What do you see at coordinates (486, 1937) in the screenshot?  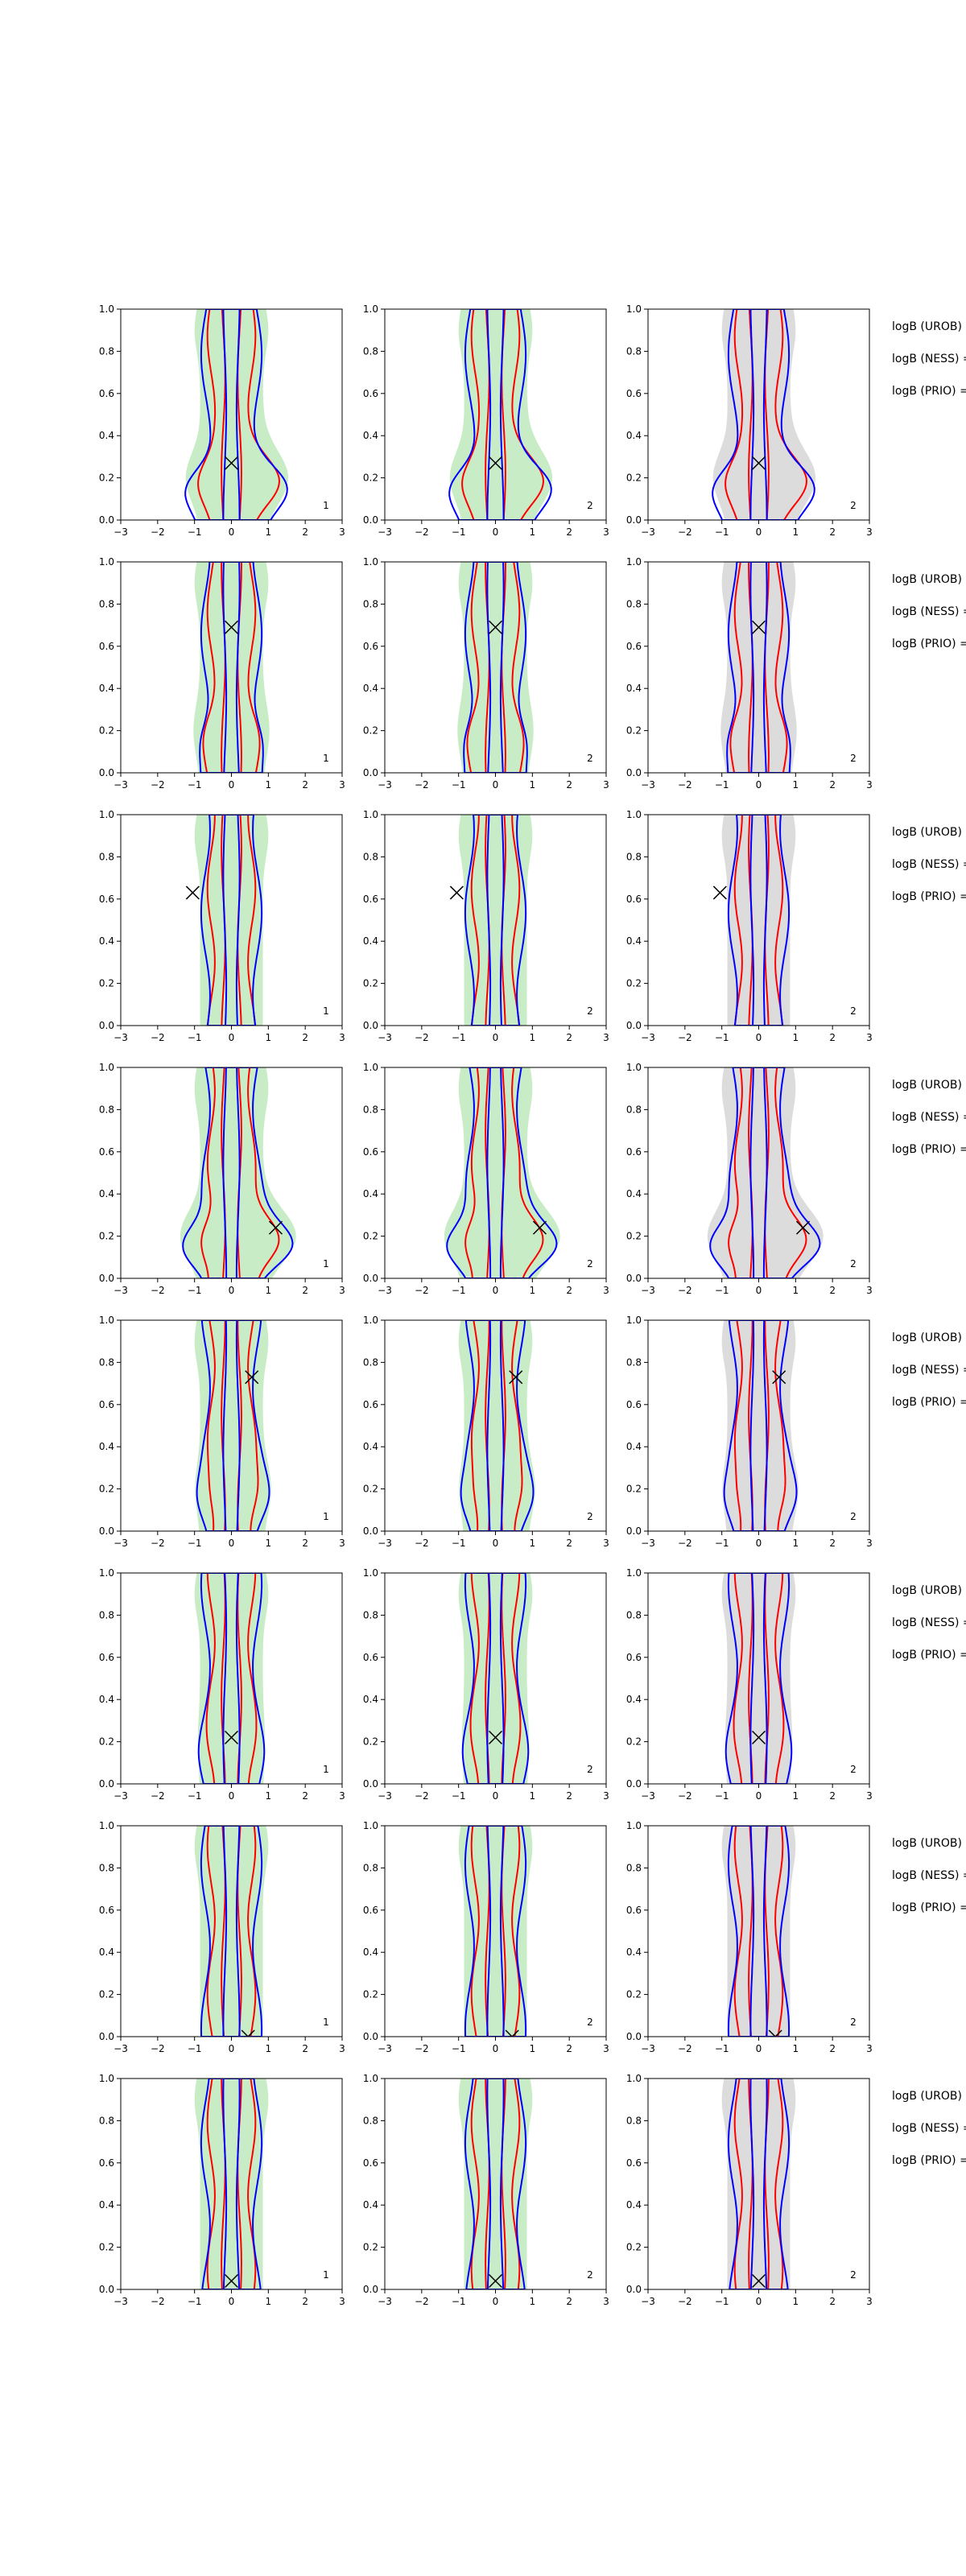 I see `panel-r7-c2: −3 −2 −1 0 1 2 3 0.0 0.2 0.4 0.6 0.8 1.0 2` at bounding box center [486, 1937].